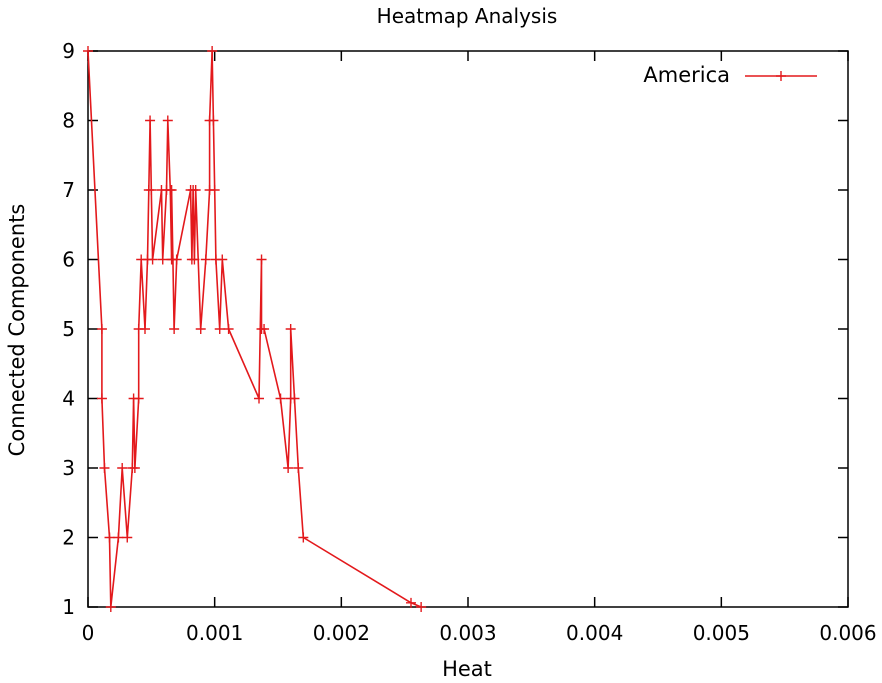  I want to click on x-tick-label: 0.004, so click(594, 633).